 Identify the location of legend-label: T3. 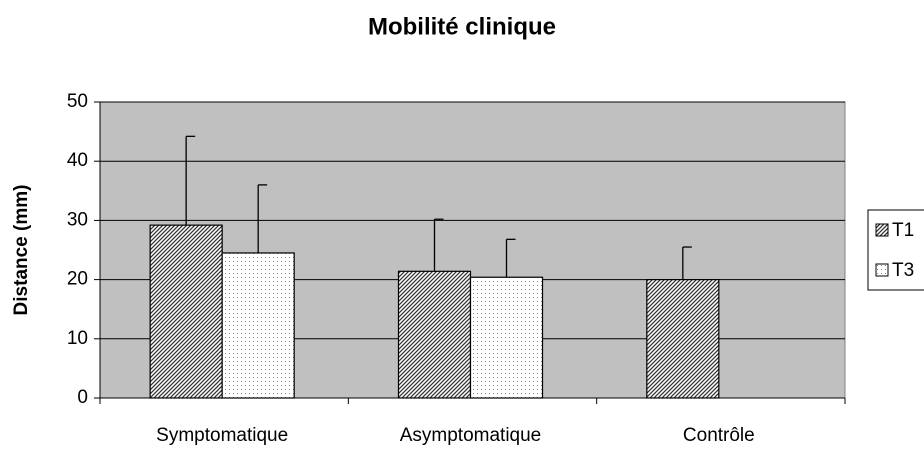
(903, 270).